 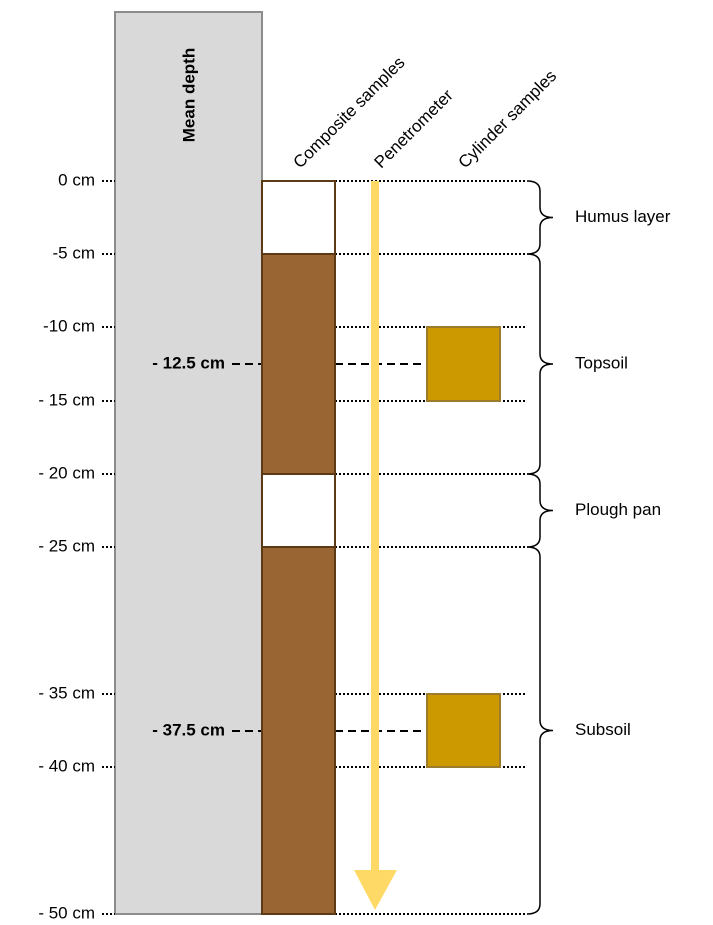 I want to click on depth-label: - 25 cm, so click(x=66, y=545).